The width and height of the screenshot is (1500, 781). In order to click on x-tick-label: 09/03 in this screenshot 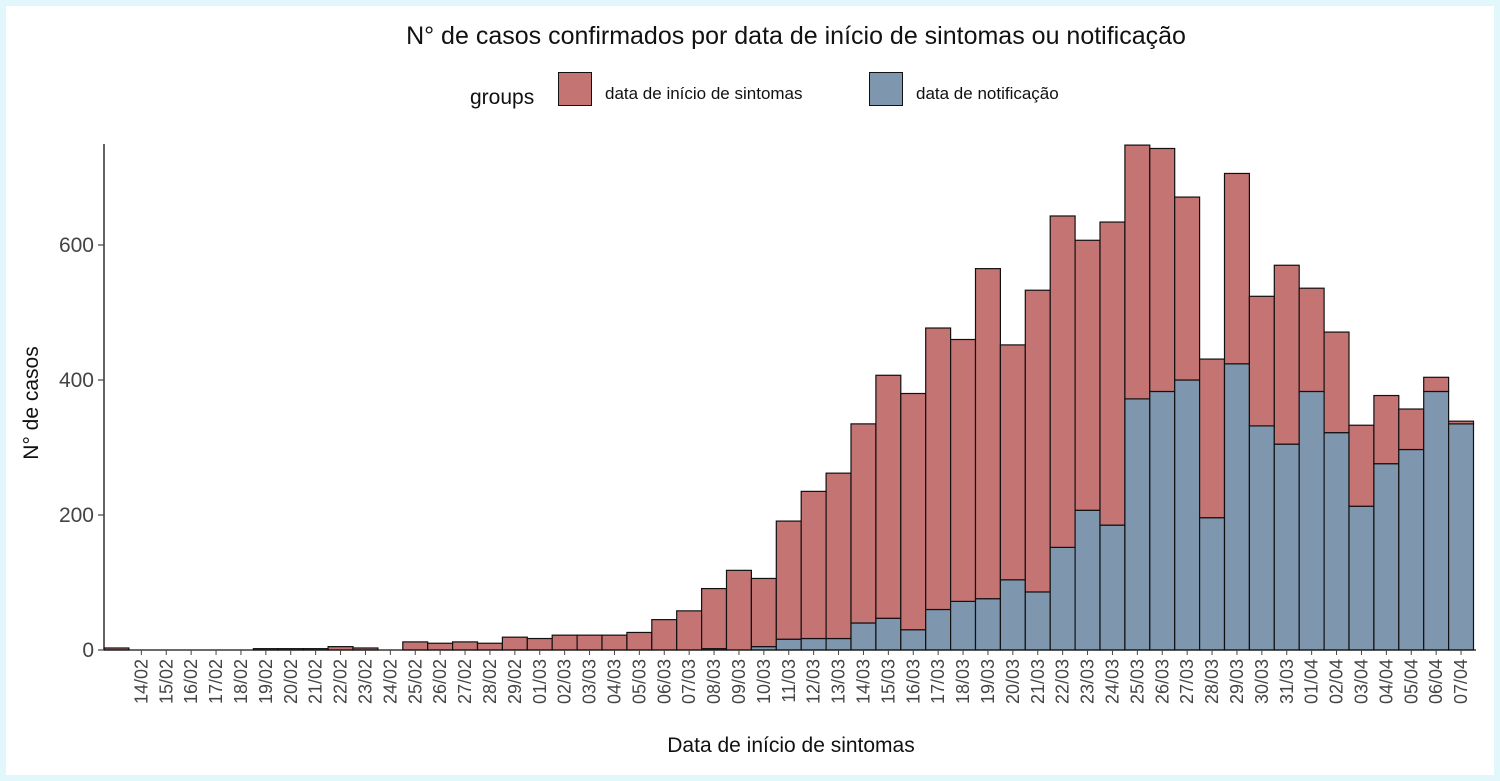, I will do `click(739, 681)`.